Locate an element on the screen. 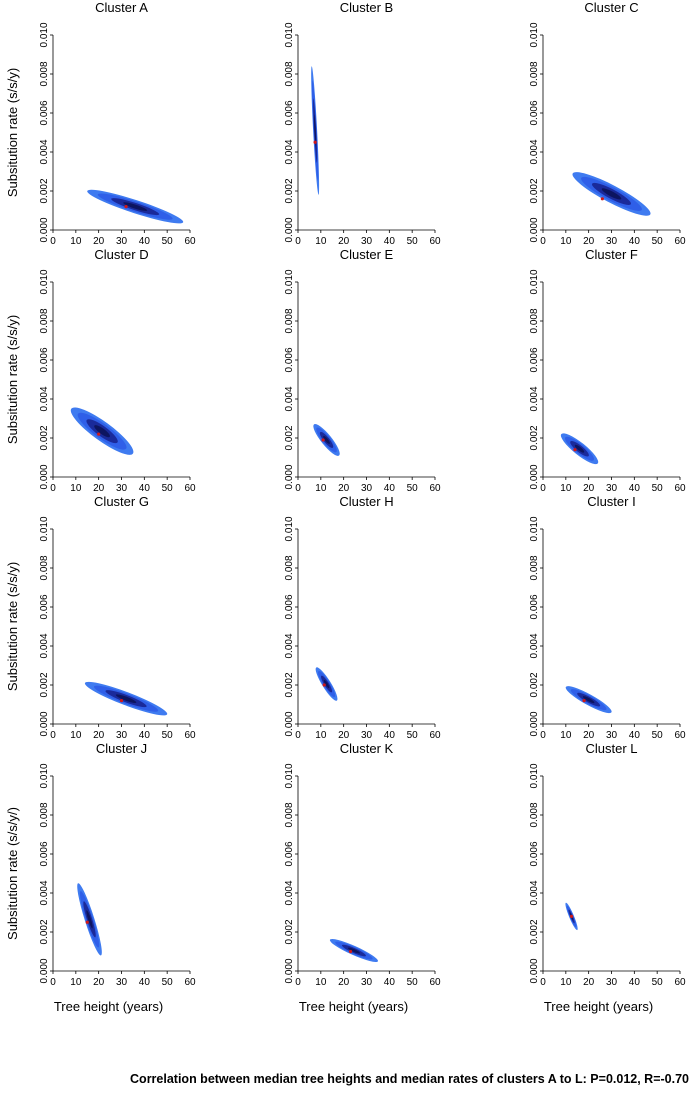 The image size is (697, 1094). panel-title: Cluster D is located at coordinates (121, 254).